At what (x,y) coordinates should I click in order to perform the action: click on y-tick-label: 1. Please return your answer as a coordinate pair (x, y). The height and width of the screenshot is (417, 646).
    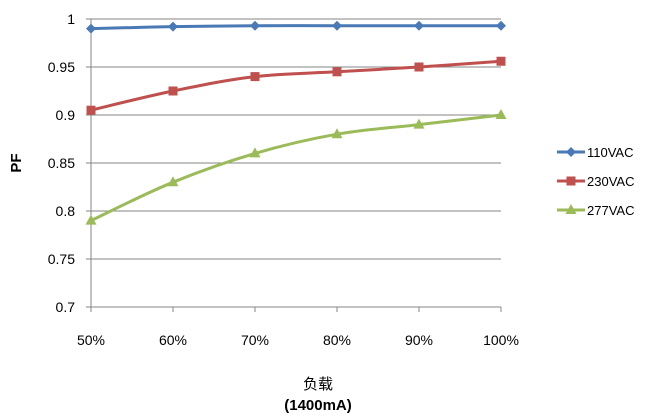
    Looking at the image, I should click on (71, 19).